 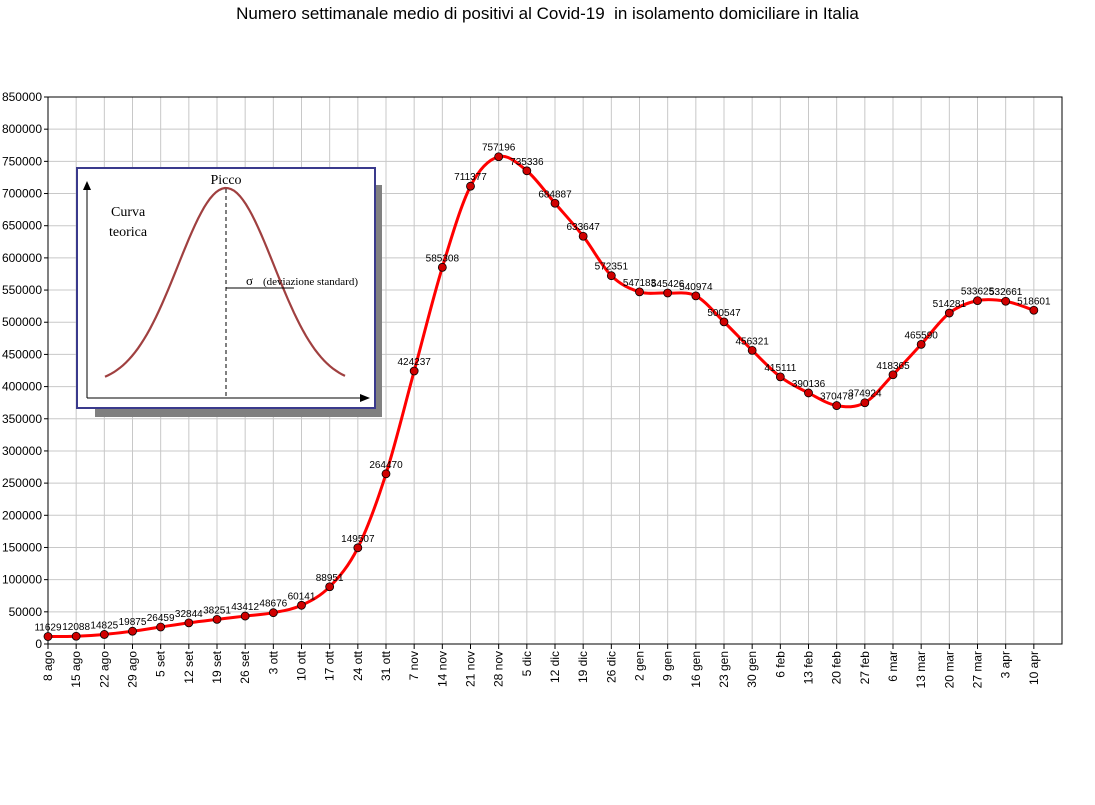 What do you see at coordinates (471, 669) in the screenshot?
I see `x-tick-label: 21 nov` at bounding box center [471, 669].